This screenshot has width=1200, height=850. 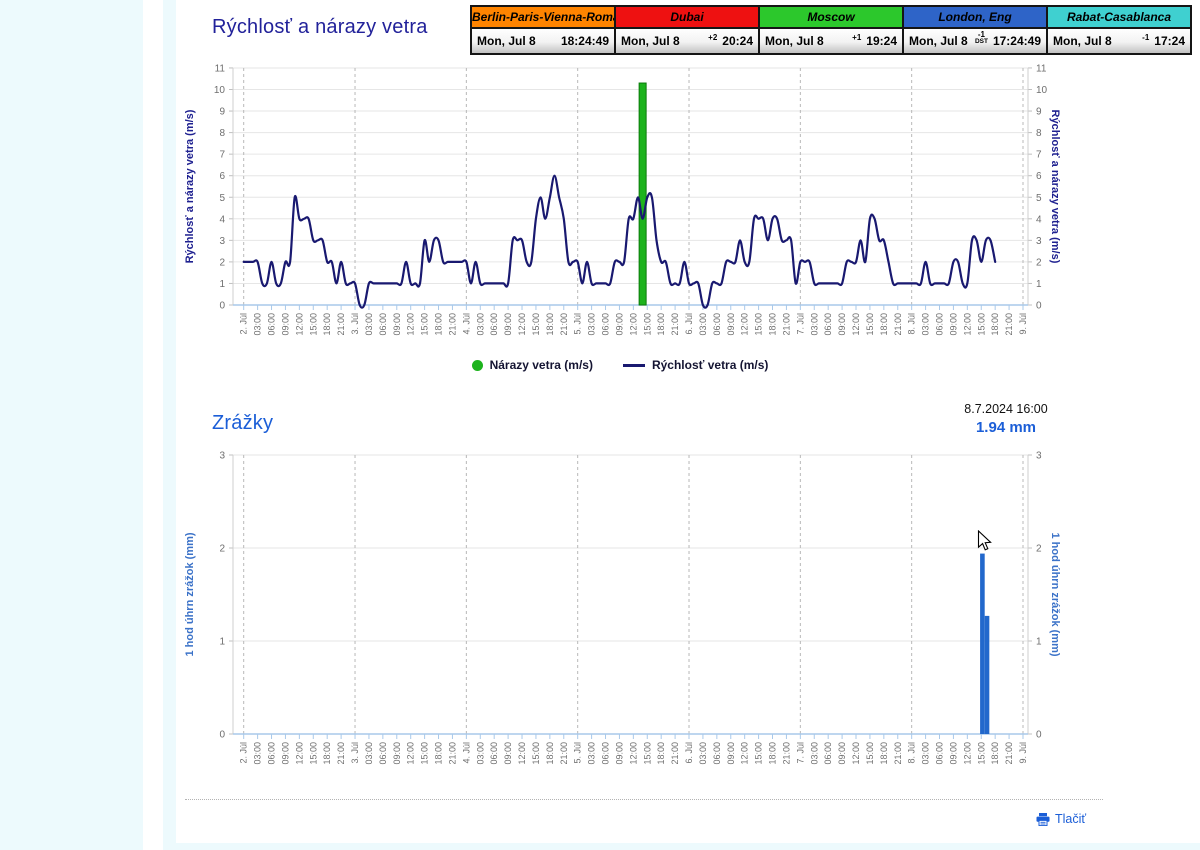 What do you see at coordinates (1039, 155) in the screenshot?
I see `y-tick-label-right: 7` at bounding box center [1039, 155].